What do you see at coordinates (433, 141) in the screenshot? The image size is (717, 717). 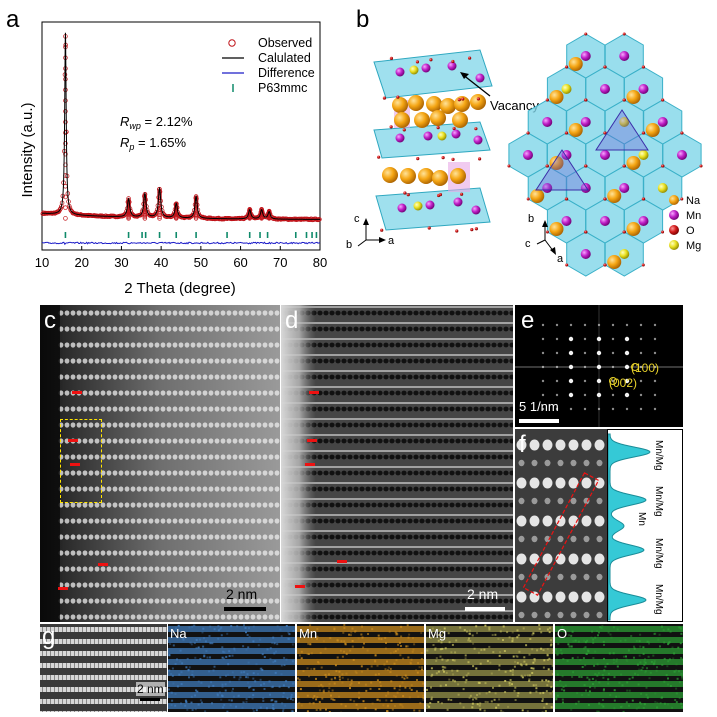 I see `side-view-structure` at bounding box center [433, 141].